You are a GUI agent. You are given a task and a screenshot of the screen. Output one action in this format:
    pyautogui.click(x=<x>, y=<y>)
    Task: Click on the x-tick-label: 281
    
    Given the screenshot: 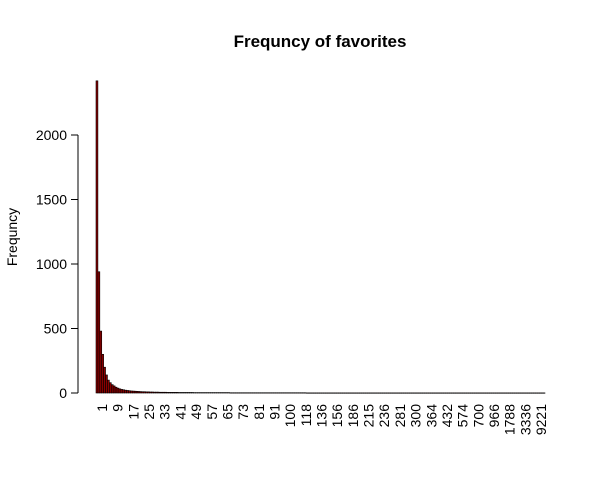 What is the action you would take?
    pyautogui.click(x=400, y=416)
    